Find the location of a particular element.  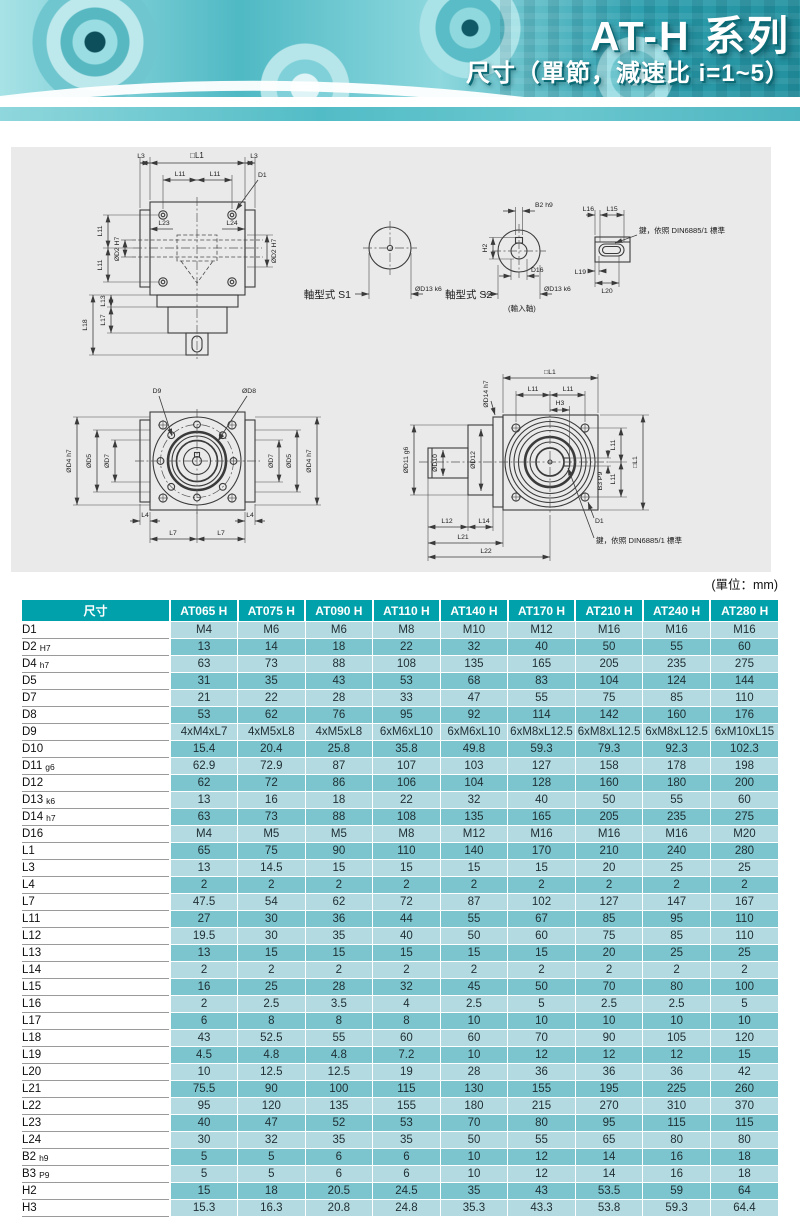

value-cell: 73 is located at coordinates (271, 817).